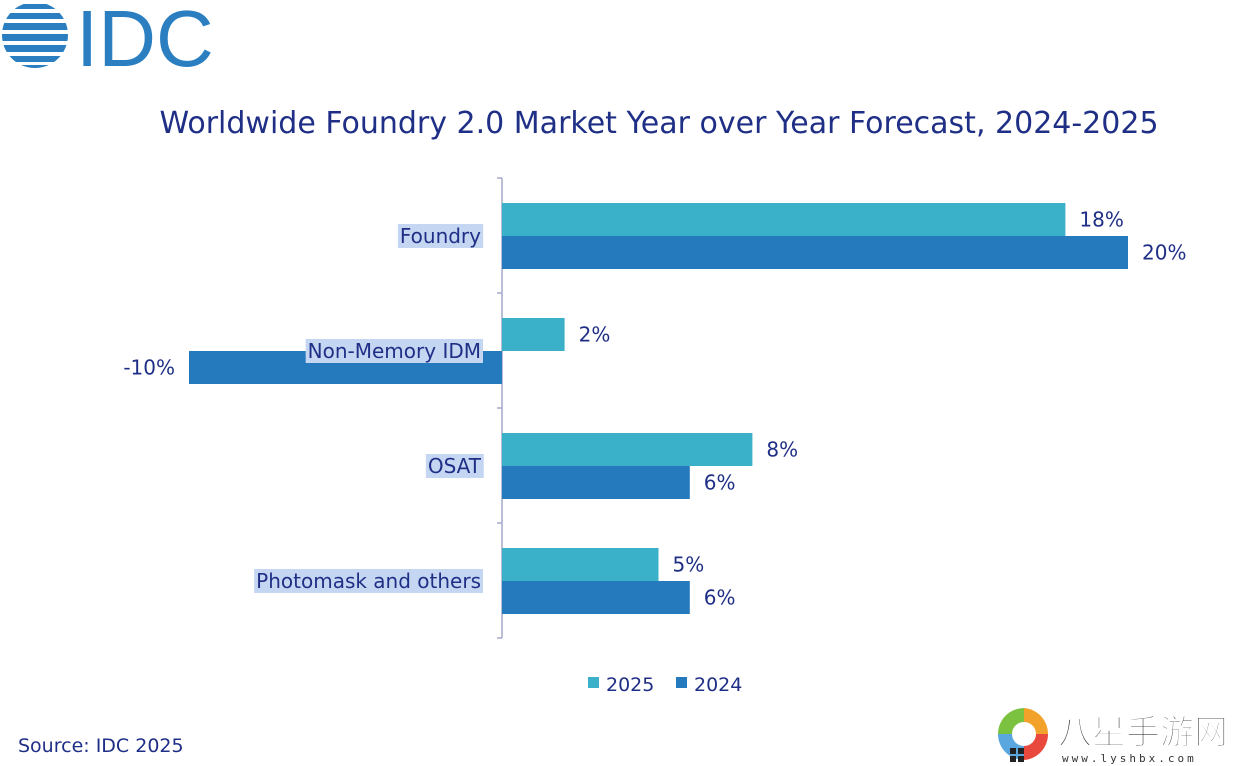 The width and height of the screenshot is (1243, 766). What do you see at coordinates (145, 40) in the screenshot?
I see `logo-wordmark: IDC` at bounding box center [145, 40].